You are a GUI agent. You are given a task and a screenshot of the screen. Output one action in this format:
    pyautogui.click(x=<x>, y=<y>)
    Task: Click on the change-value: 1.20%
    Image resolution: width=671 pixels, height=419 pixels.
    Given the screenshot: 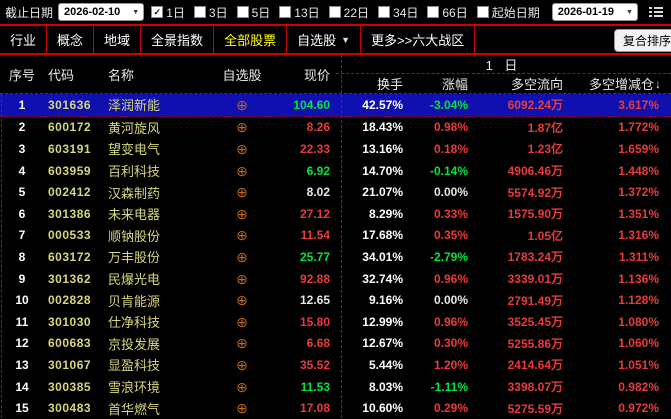 What is the action you would take?
    pyautogui.click(x=450, y=364)
    